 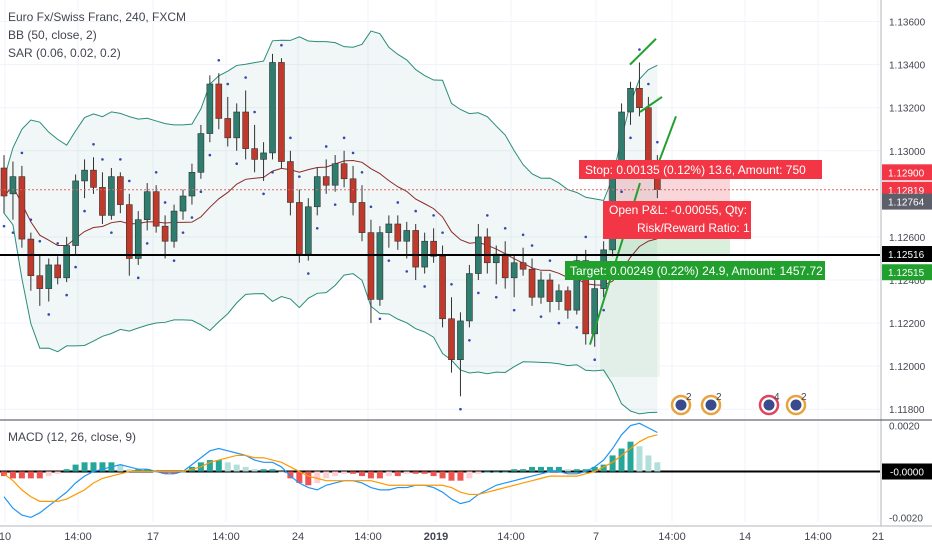 I want to click on macd-indicator-label: MACD (12, 26, close, 9), so click(x=72, y=437).